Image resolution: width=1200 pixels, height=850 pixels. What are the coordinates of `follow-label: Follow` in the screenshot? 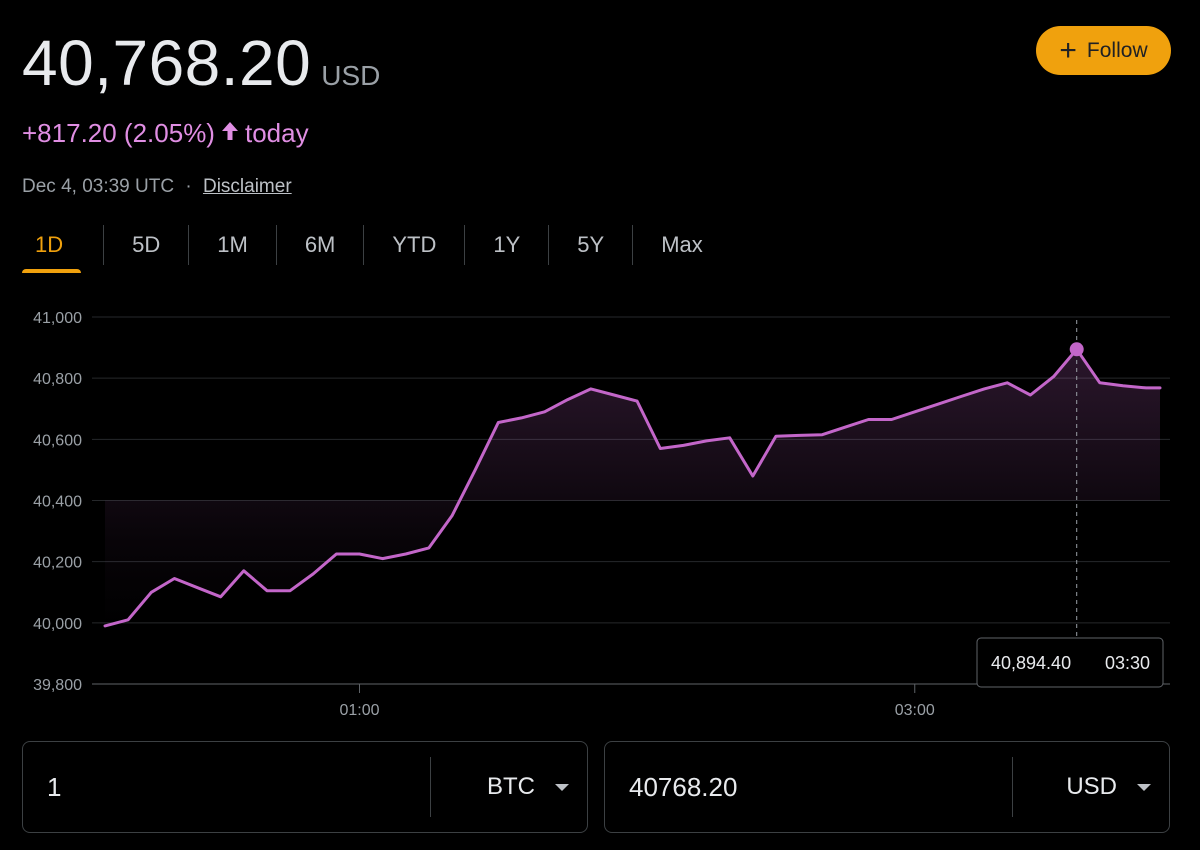 It's located at (1117, 50).